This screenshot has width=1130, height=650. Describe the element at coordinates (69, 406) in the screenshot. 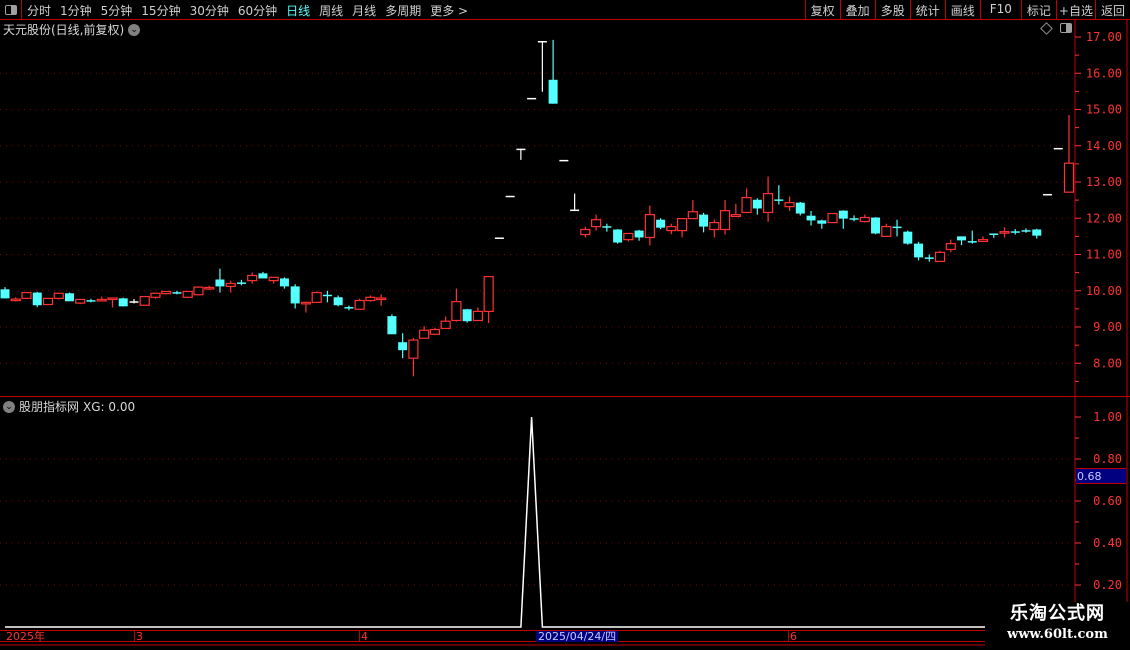

I see `indicator-header: ⌄ 股朋指标网 XG: 0.00` at that location.